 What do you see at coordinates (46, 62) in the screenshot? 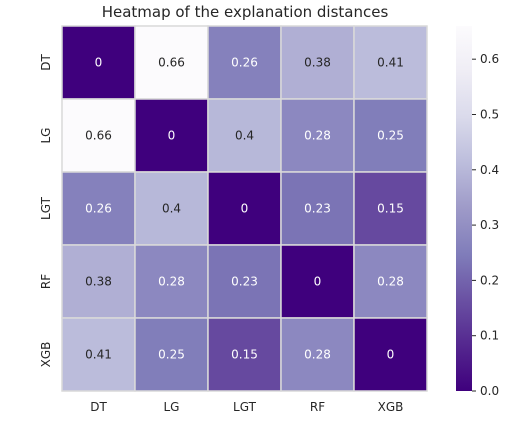
I see `y-tick-label: DT` at bounding box center [46, 62].